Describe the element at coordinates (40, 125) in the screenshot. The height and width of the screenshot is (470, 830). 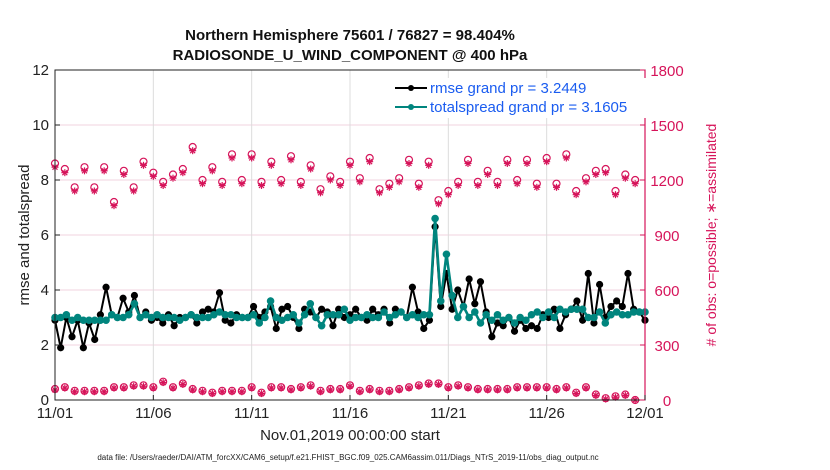
I see `y-tick-label: 10` at that location.